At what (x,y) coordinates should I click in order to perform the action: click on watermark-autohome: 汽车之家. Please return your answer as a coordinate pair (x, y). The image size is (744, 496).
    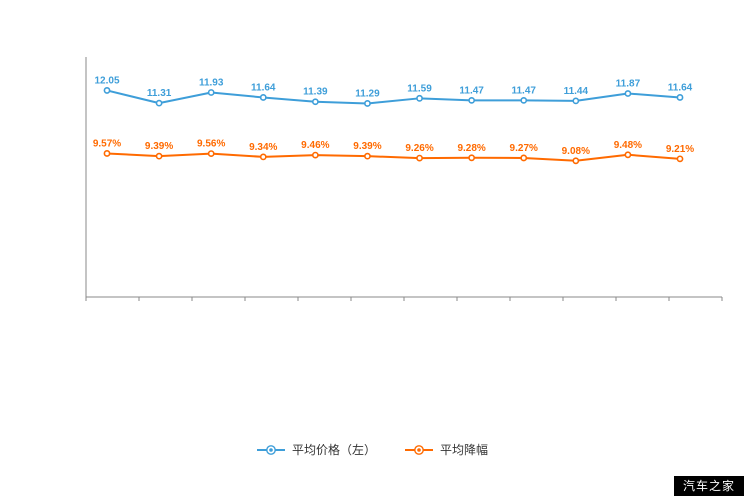
    Looking at the image, I should click on (708, 486).